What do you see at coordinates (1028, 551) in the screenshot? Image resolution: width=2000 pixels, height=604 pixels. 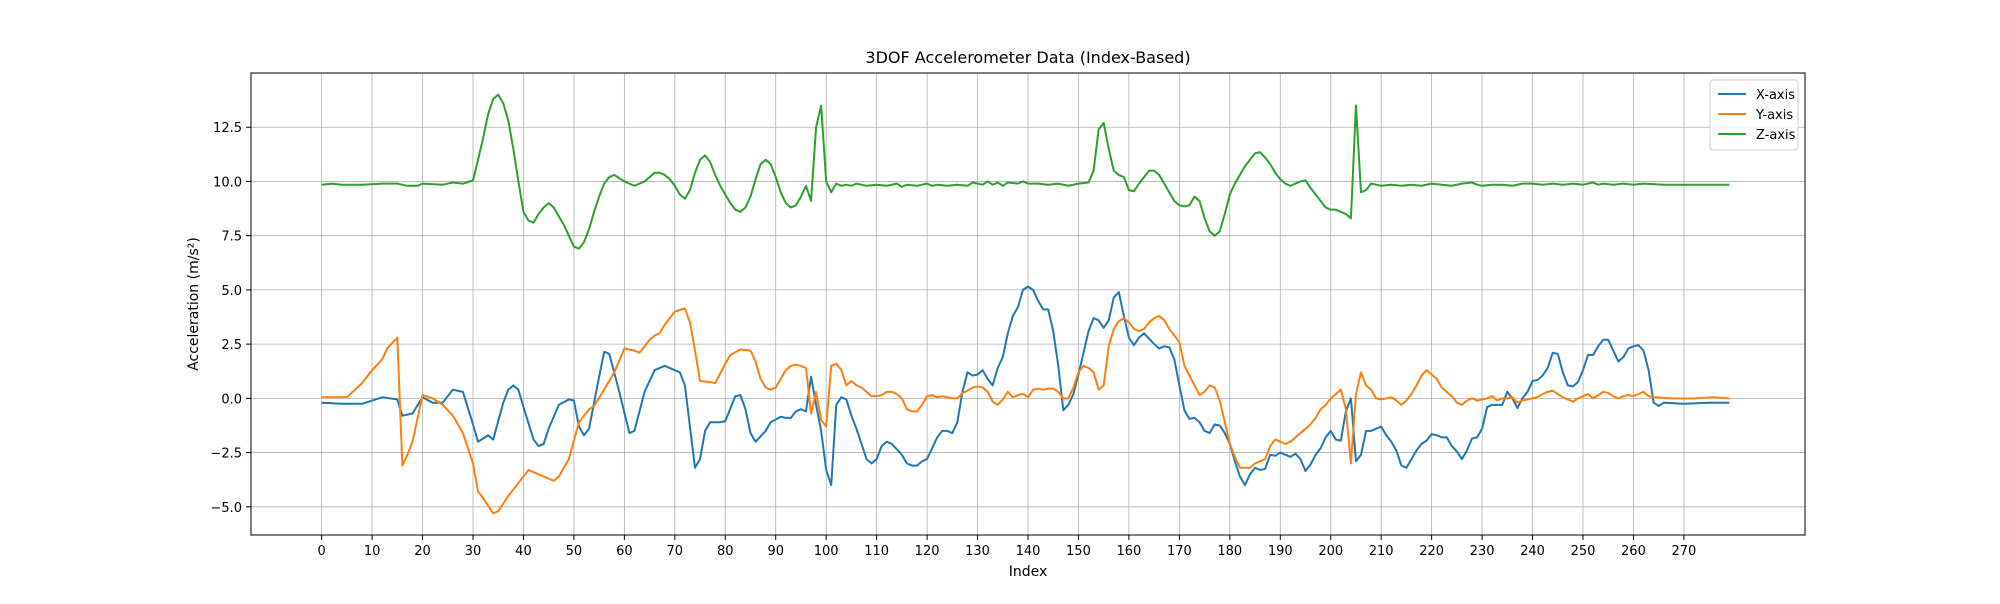 I see `x-tick-label: 140` at bounding box center [1028, 551].